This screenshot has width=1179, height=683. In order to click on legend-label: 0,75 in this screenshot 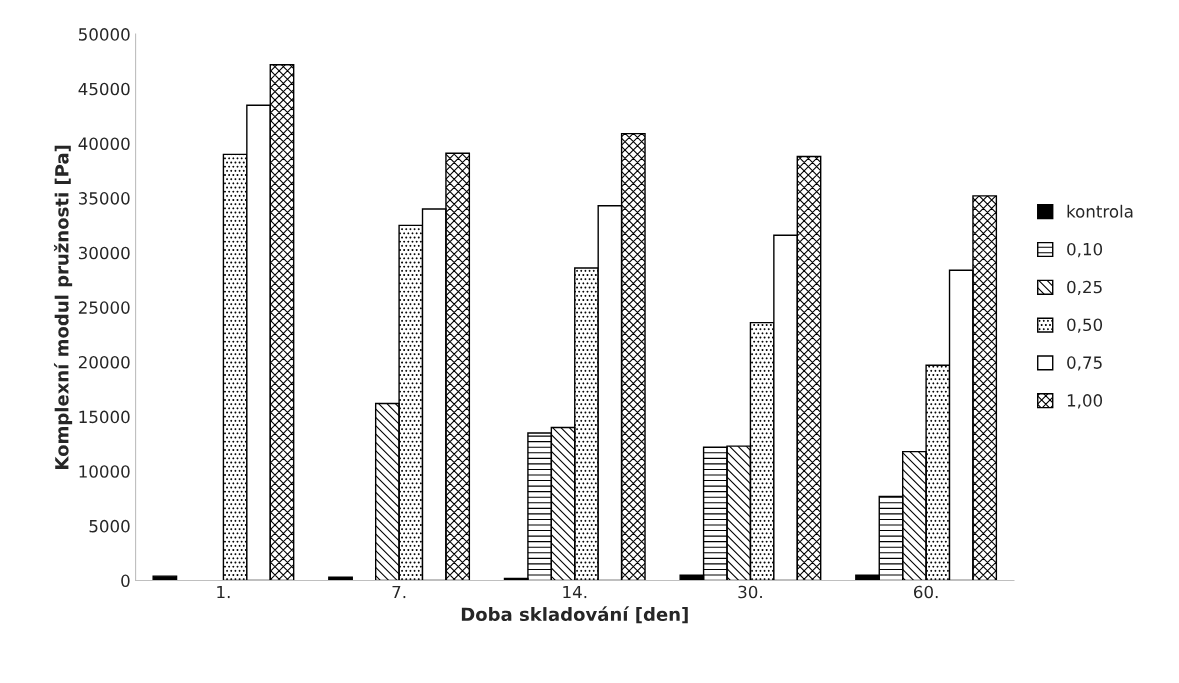, I will do `click(1084, 363)`.